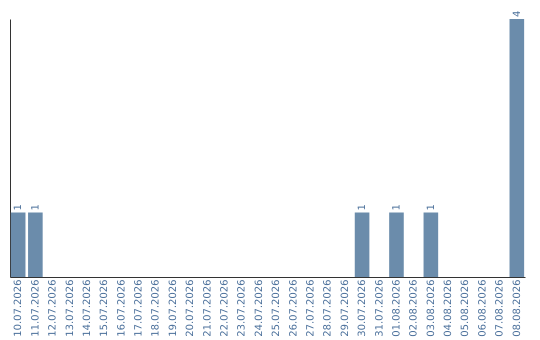 The image size is (540, 340). I want to click on x-tick-label: 06.08.2026, so click(482, 308).